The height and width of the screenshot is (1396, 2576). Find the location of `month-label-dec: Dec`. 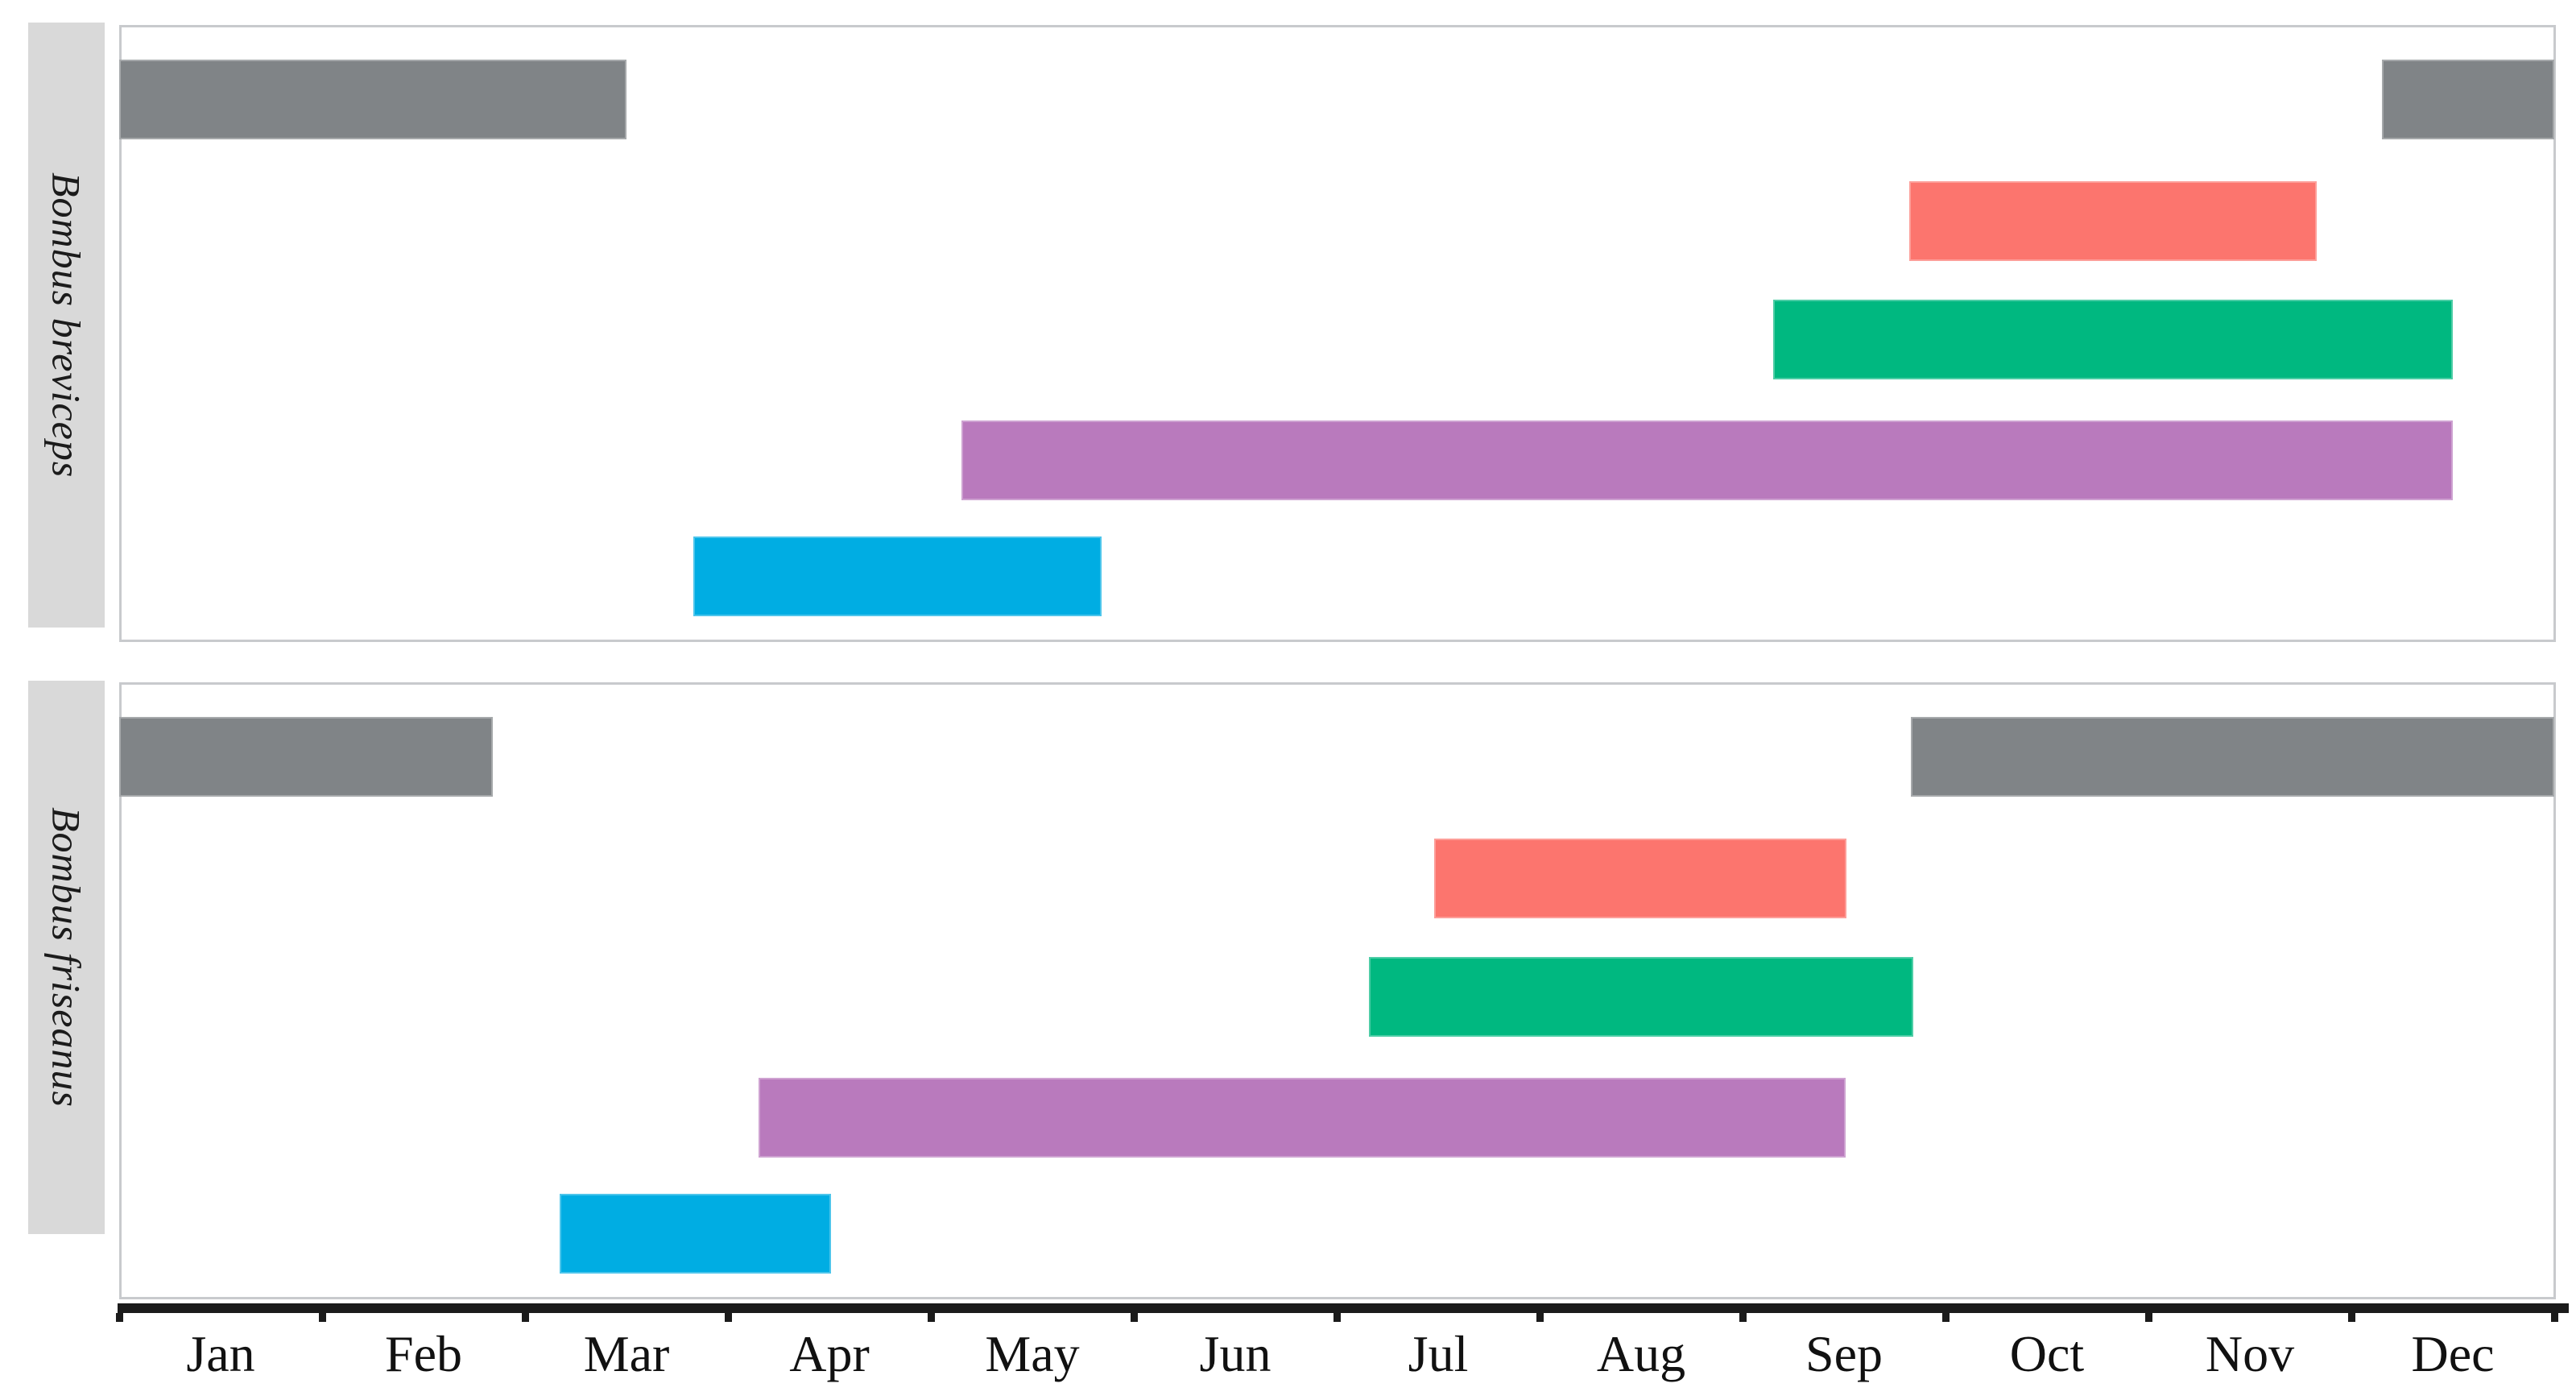

month-label-dec: Dec is located at coordinates (2453, 1353).